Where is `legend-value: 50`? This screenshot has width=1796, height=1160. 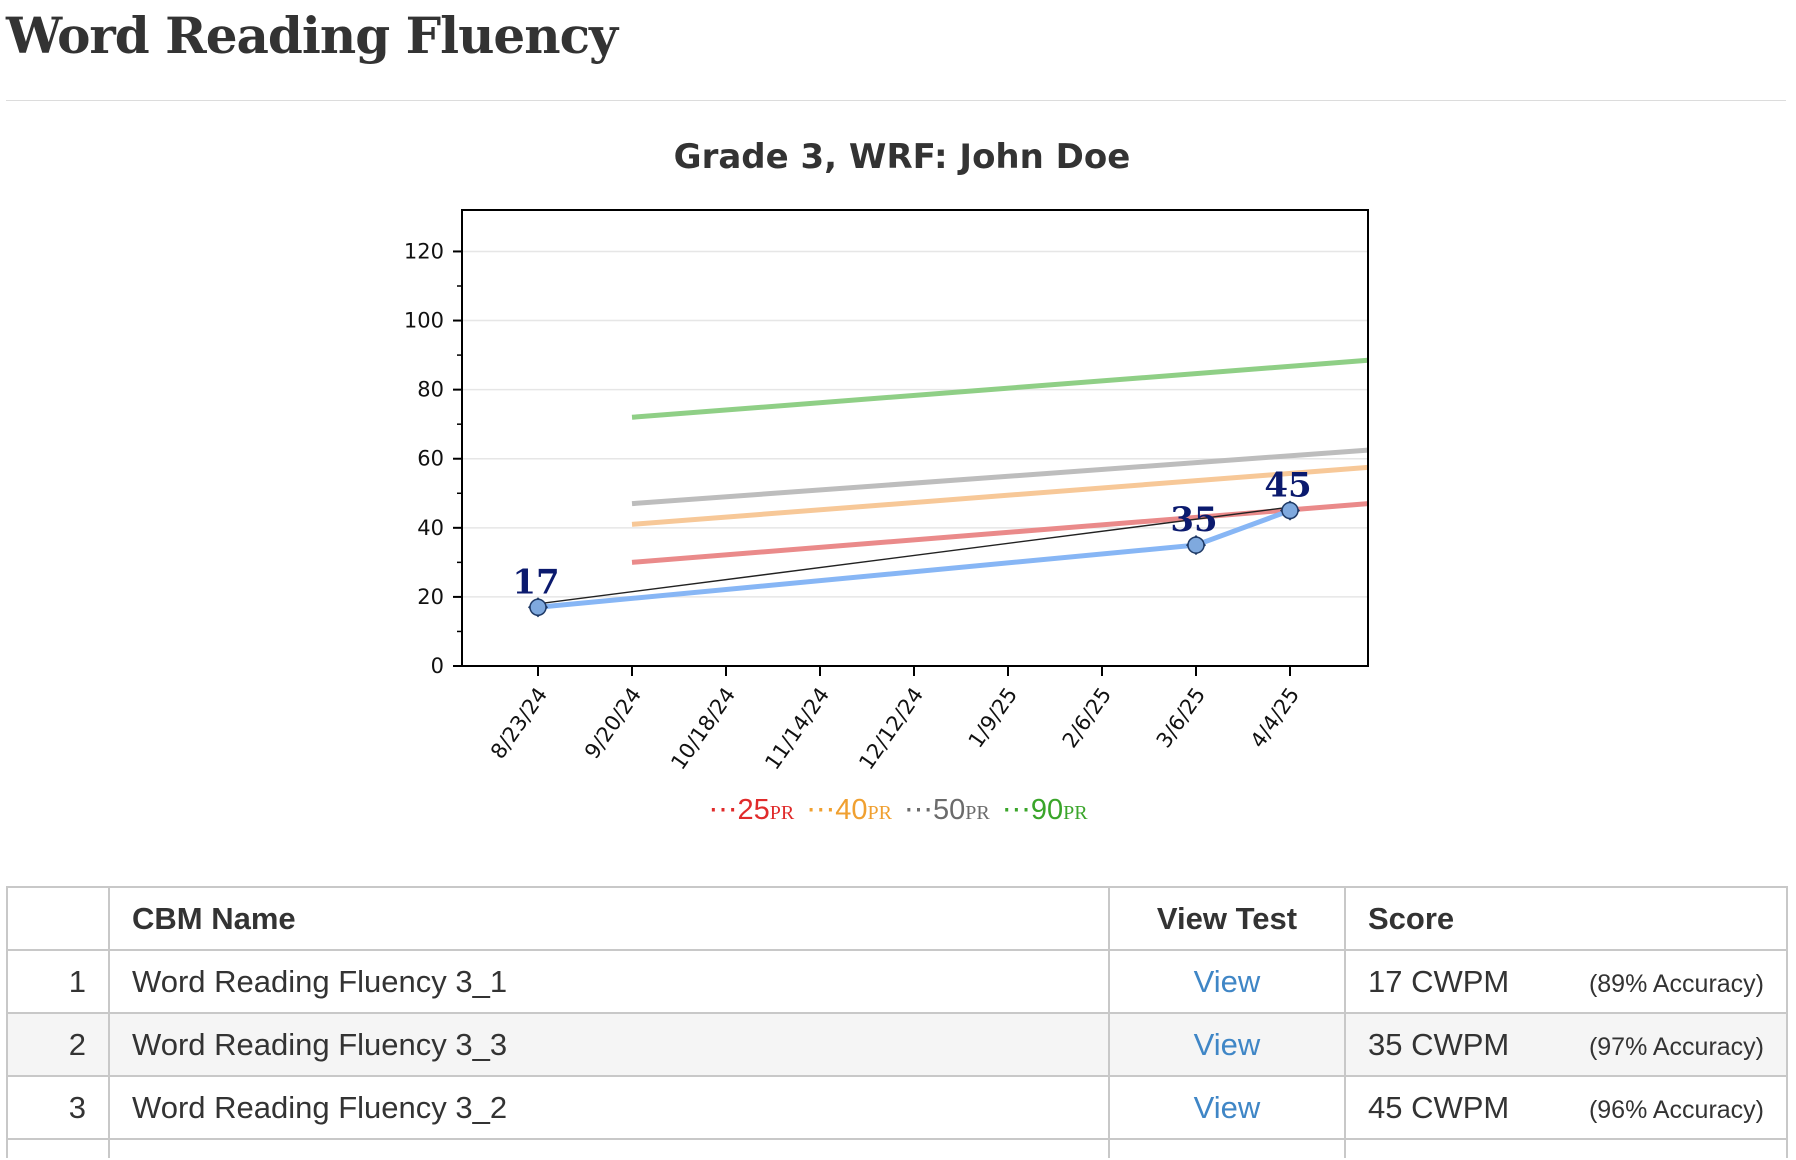
legend-value: 50 is located at coordinates (949, 810).